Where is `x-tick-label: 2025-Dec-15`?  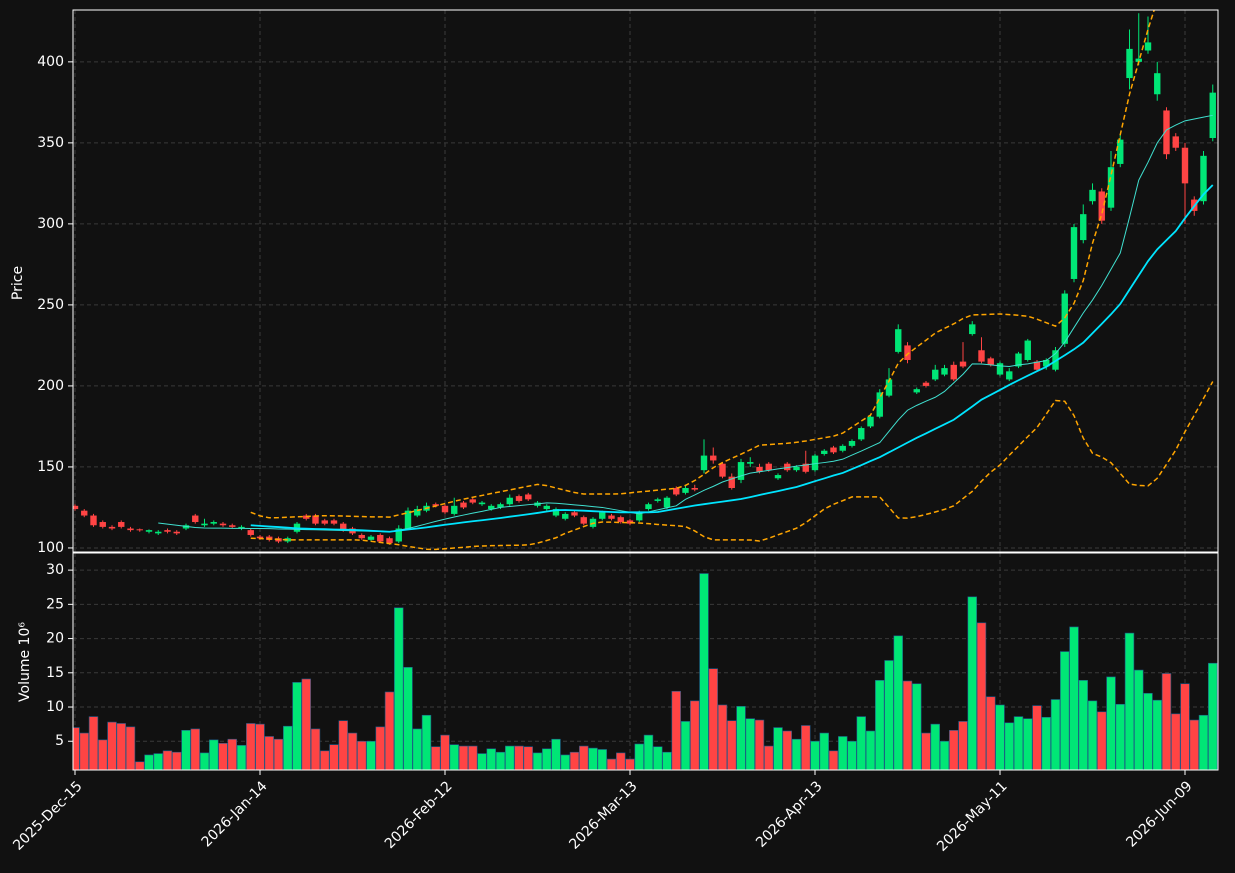 x-tick-label: 2025-Dec-15 is located at coordinates (47, 815).